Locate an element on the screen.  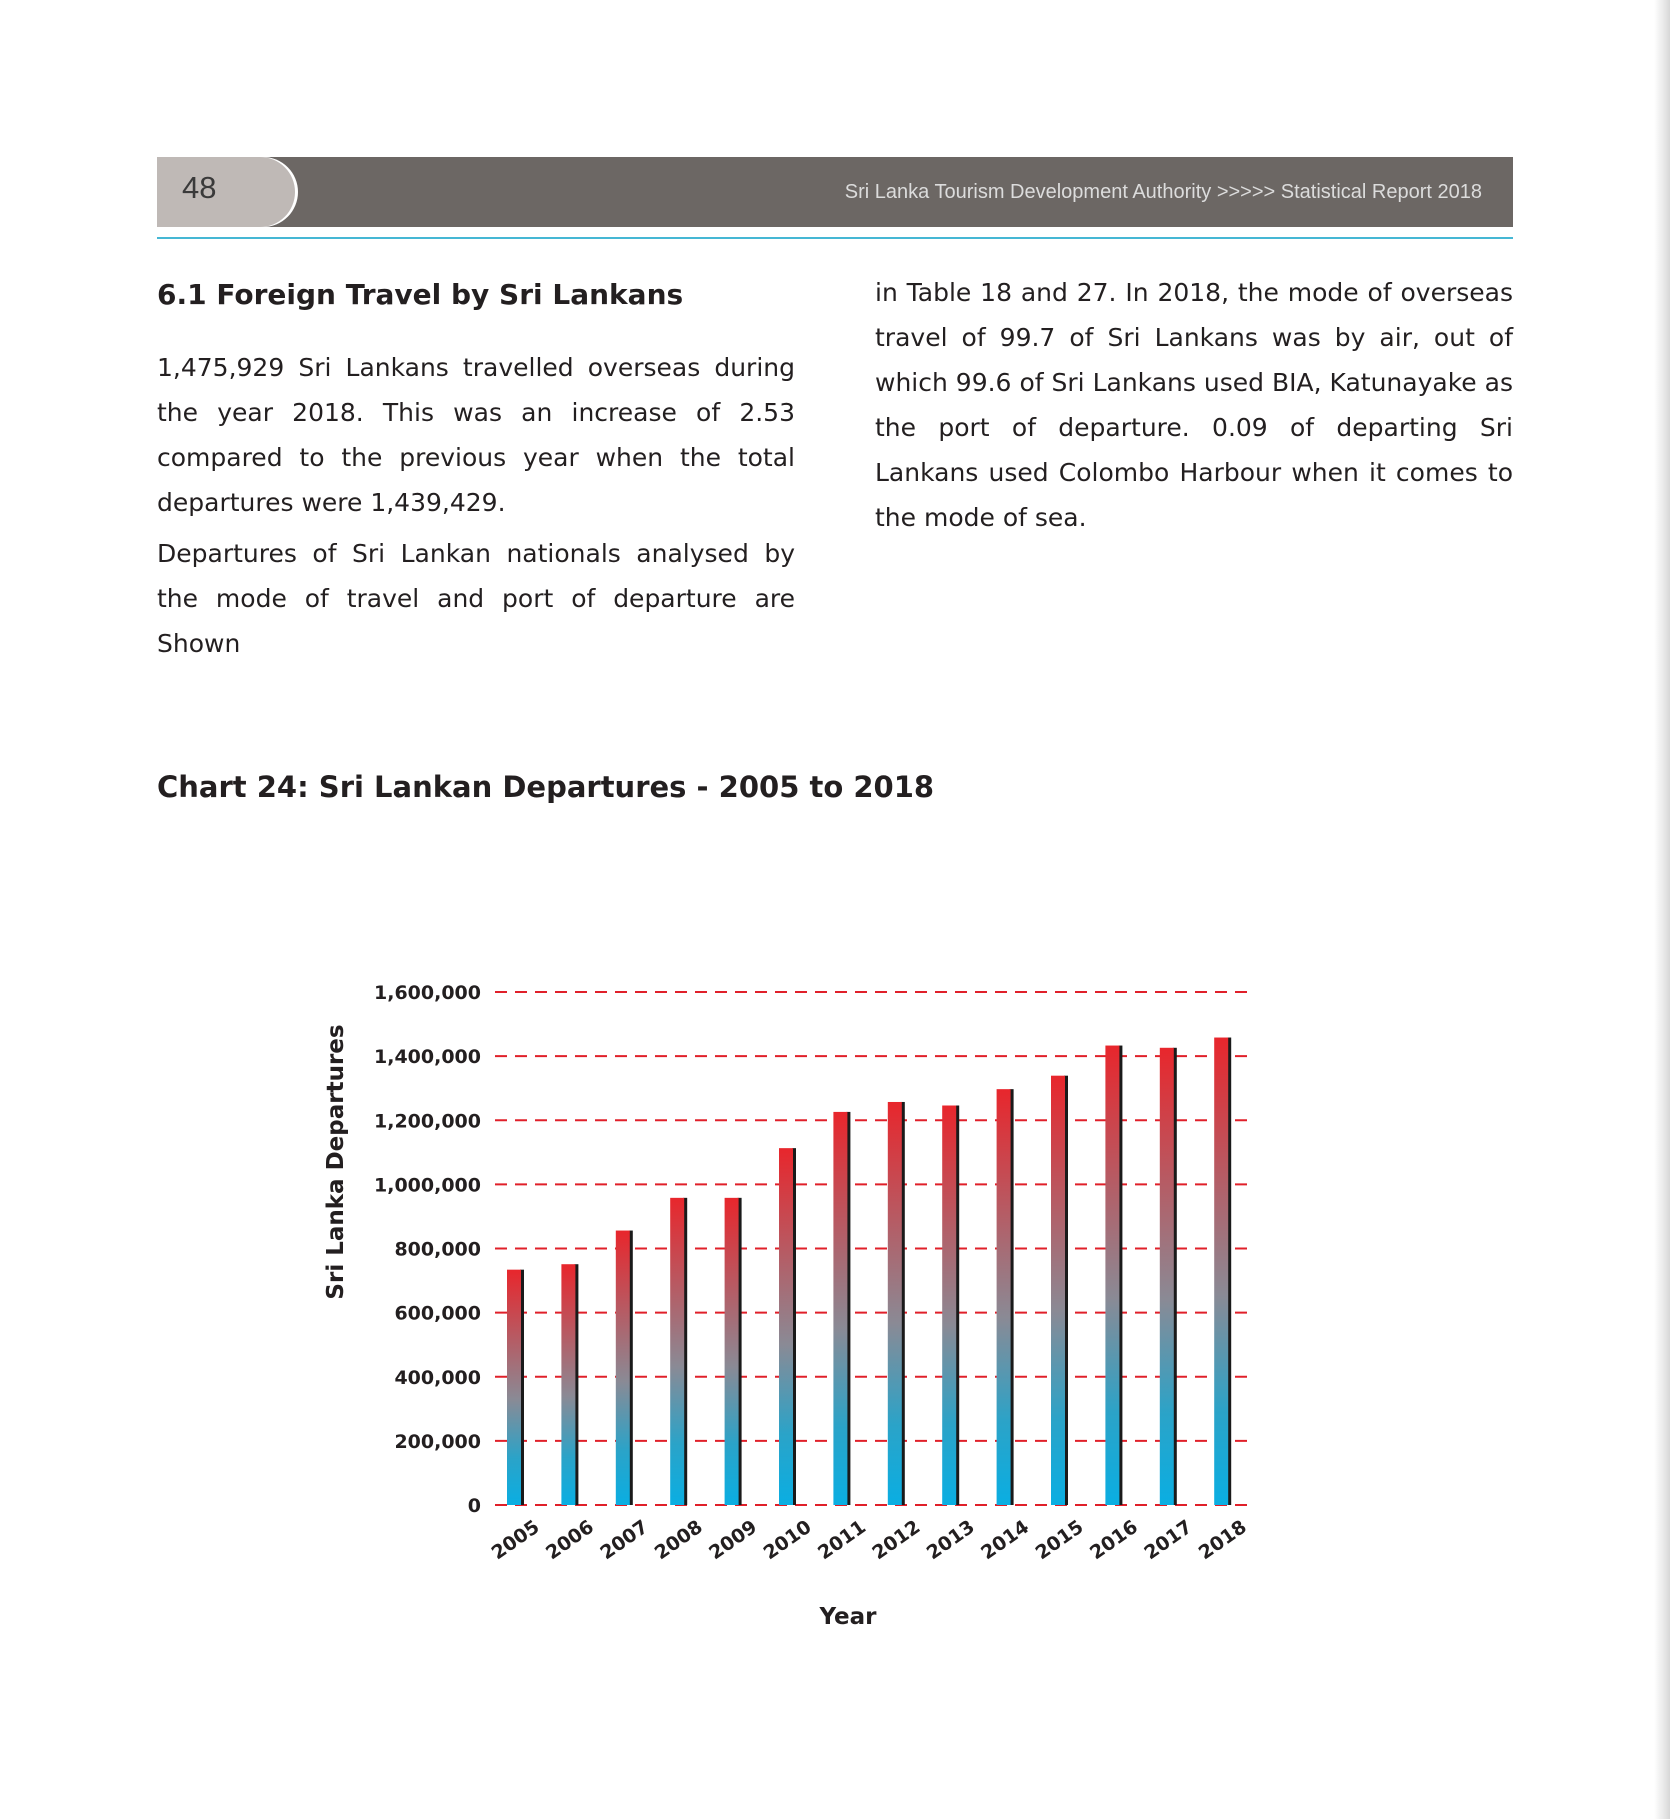
x-tick-label: 2008 is located at coordinates (679, 1540).